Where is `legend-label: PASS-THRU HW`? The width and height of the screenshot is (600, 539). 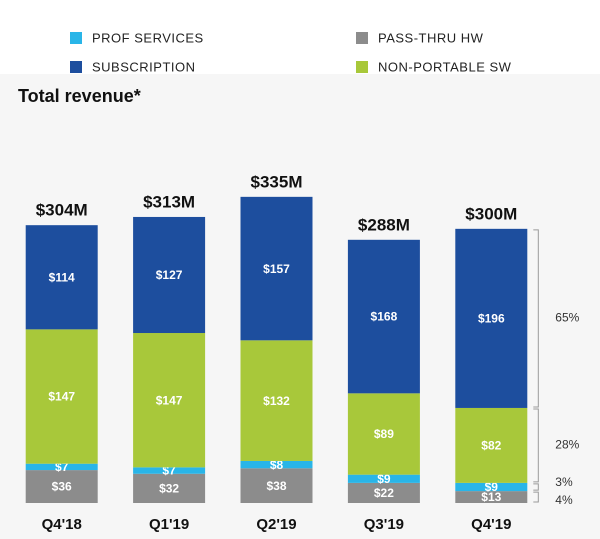 legend-label: PASS-THRU HW is located at coordinates (431, 37).